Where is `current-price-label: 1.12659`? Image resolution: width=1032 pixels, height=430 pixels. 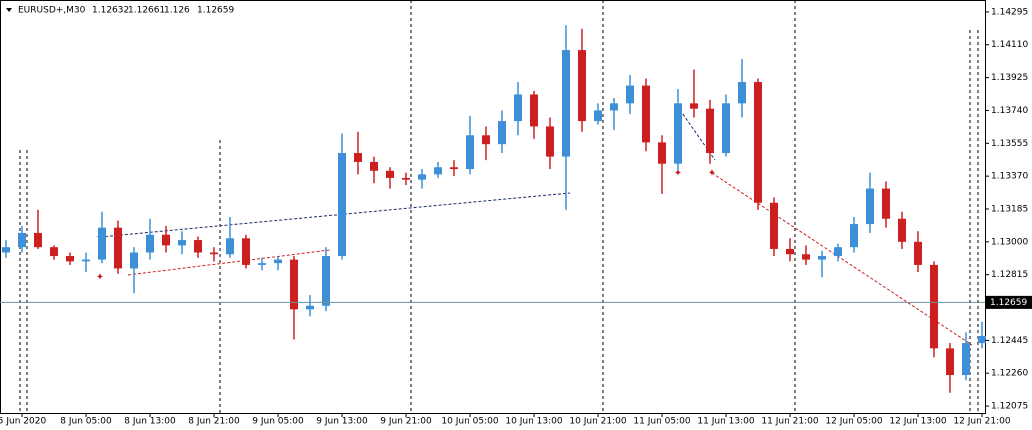
current-price-label: 1.12659 is located at coordinates (1008, 303).